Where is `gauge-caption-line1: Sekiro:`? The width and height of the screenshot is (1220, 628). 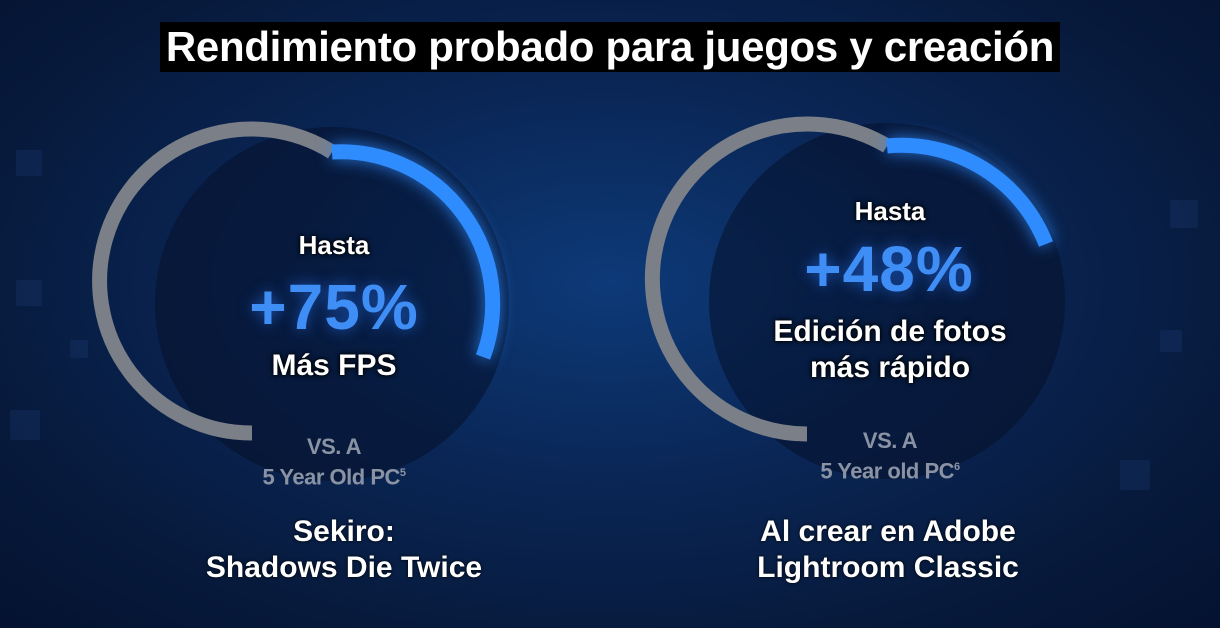
gauge-caption-line1: Sekiro: is located at coordinates (344, 531).